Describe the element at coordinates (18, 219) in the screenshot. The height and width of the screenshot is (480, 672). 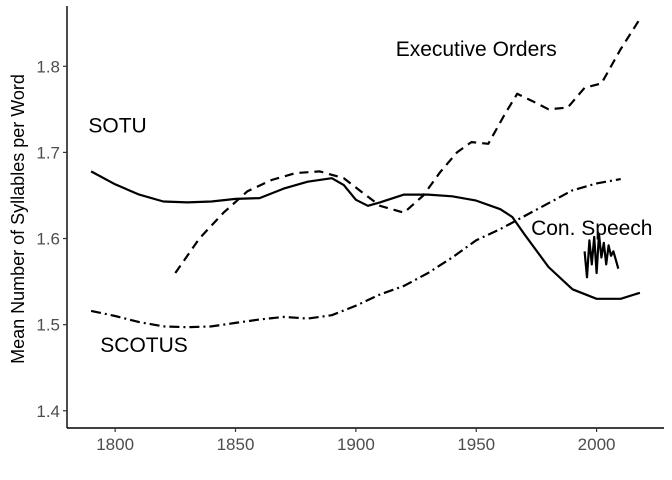
I see `y-axis-title: Mean Number of Syllables per Word` at that location.